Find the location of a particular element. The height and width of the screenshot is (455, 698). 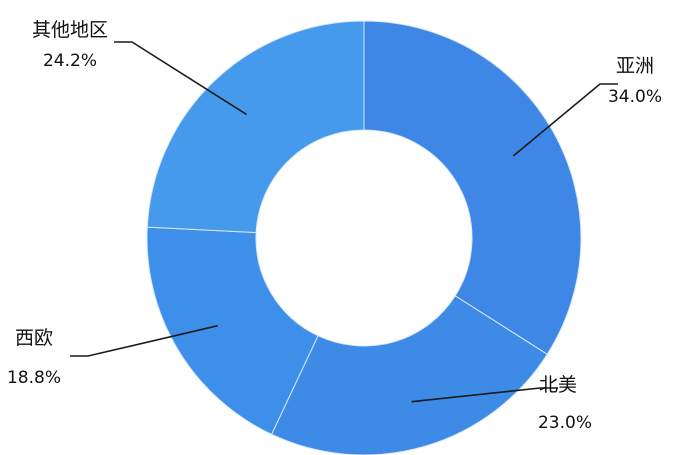

slice-label-3: 其他地区 is located at coordinates (70, 30).